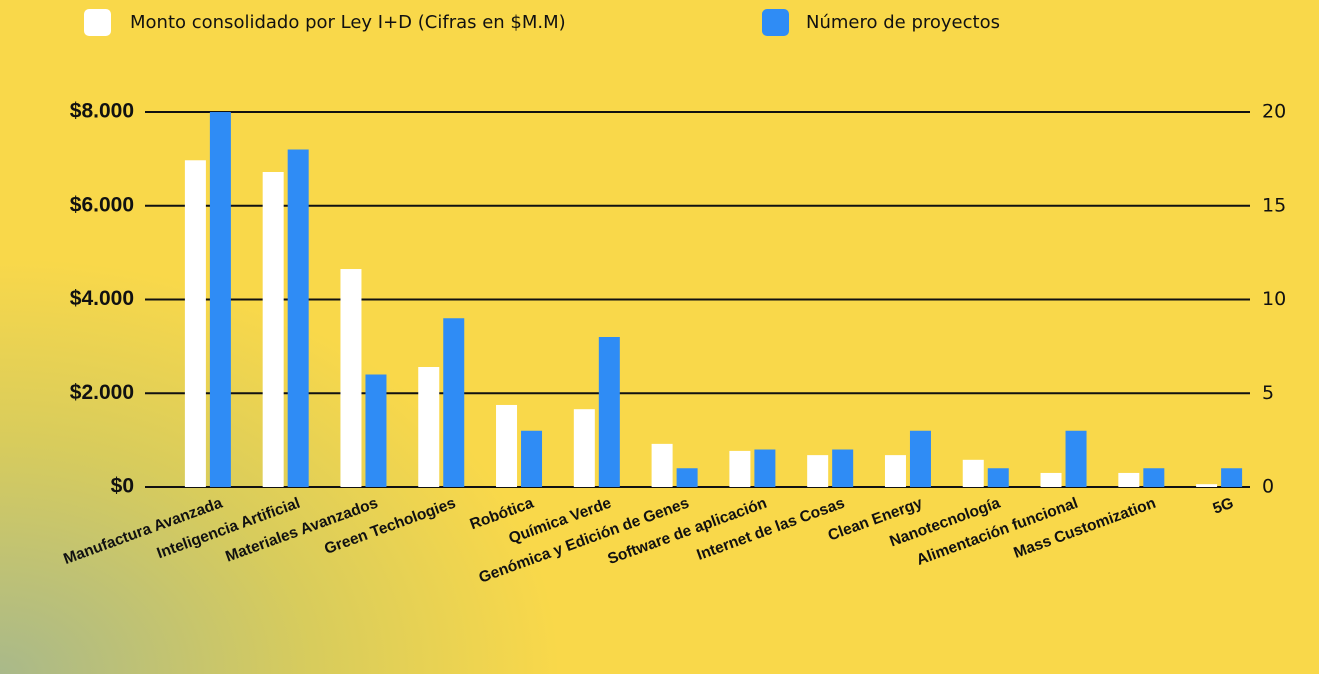  Describe the element at coordinates (1084, 528) in the screenshot. I see `x-tick-label: Mass Customization` at that location.